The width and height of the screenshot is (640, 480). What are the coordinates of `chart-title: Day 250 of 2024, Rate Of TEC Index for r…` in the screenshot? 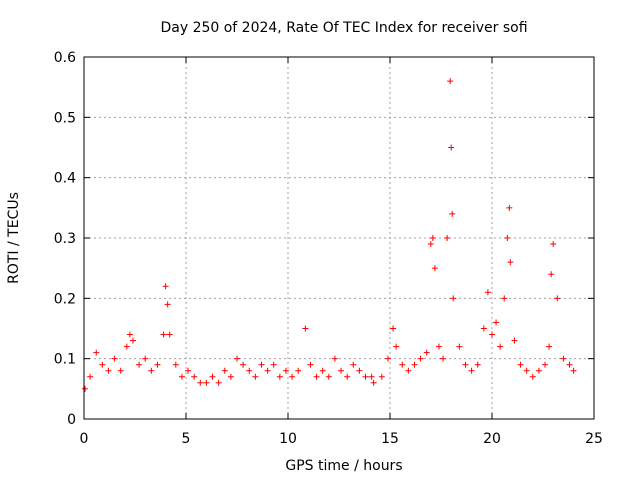 It's located at (343, 28).